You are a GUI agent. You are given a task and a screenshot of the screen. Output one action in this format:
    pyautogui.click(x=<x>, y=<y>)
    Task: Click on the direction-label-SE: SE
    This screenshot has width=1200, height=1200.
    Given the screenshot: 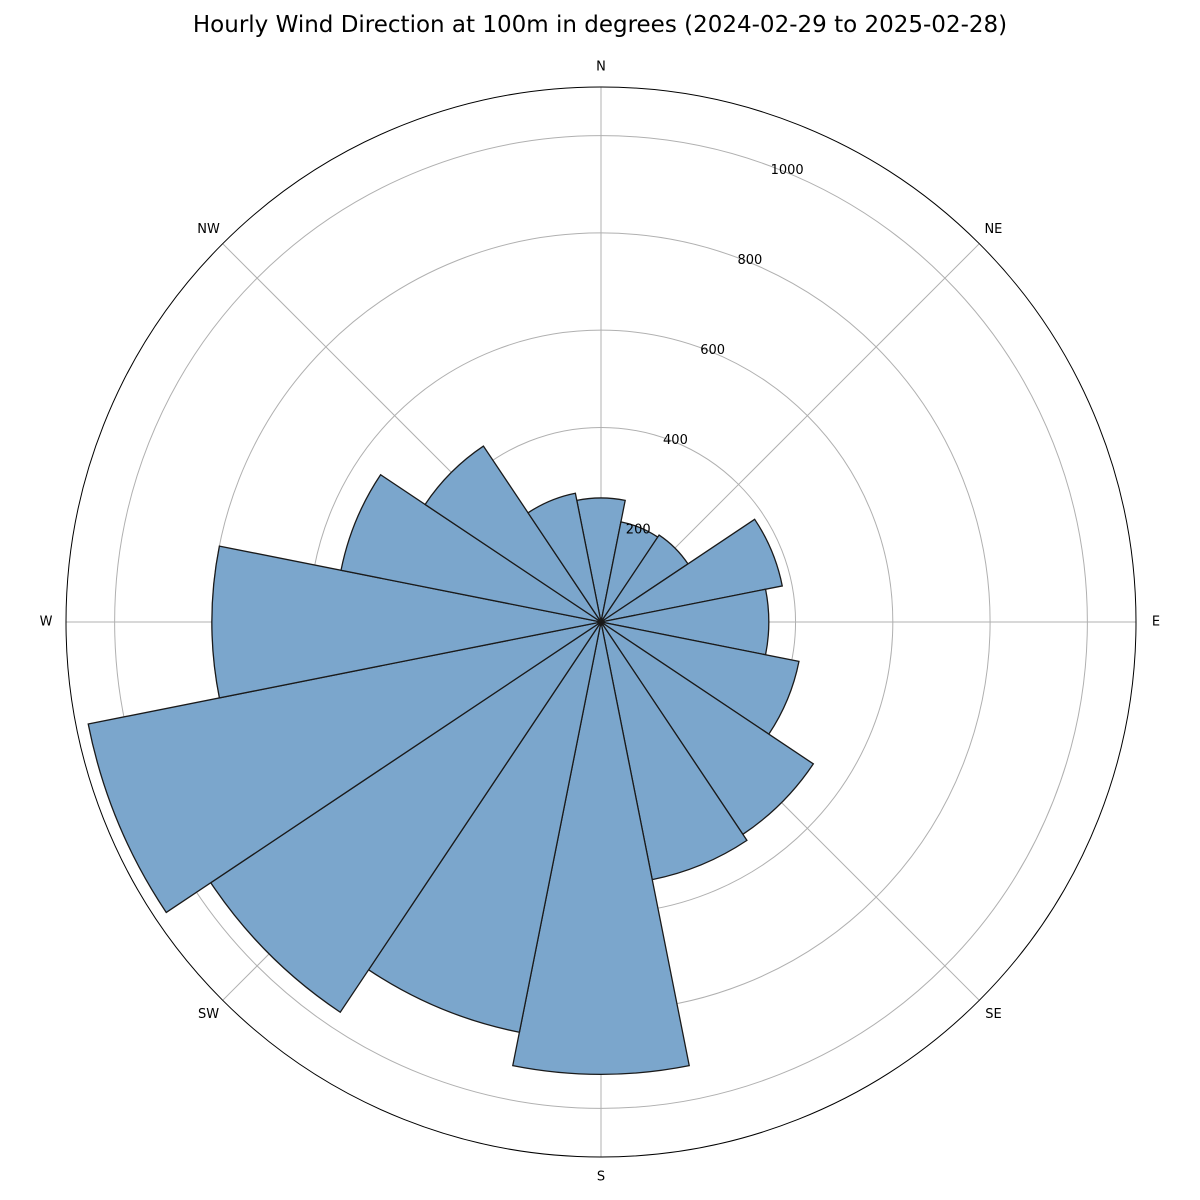 What is the action you would take?
    pyautogui.click(x=993, y=1014)
    